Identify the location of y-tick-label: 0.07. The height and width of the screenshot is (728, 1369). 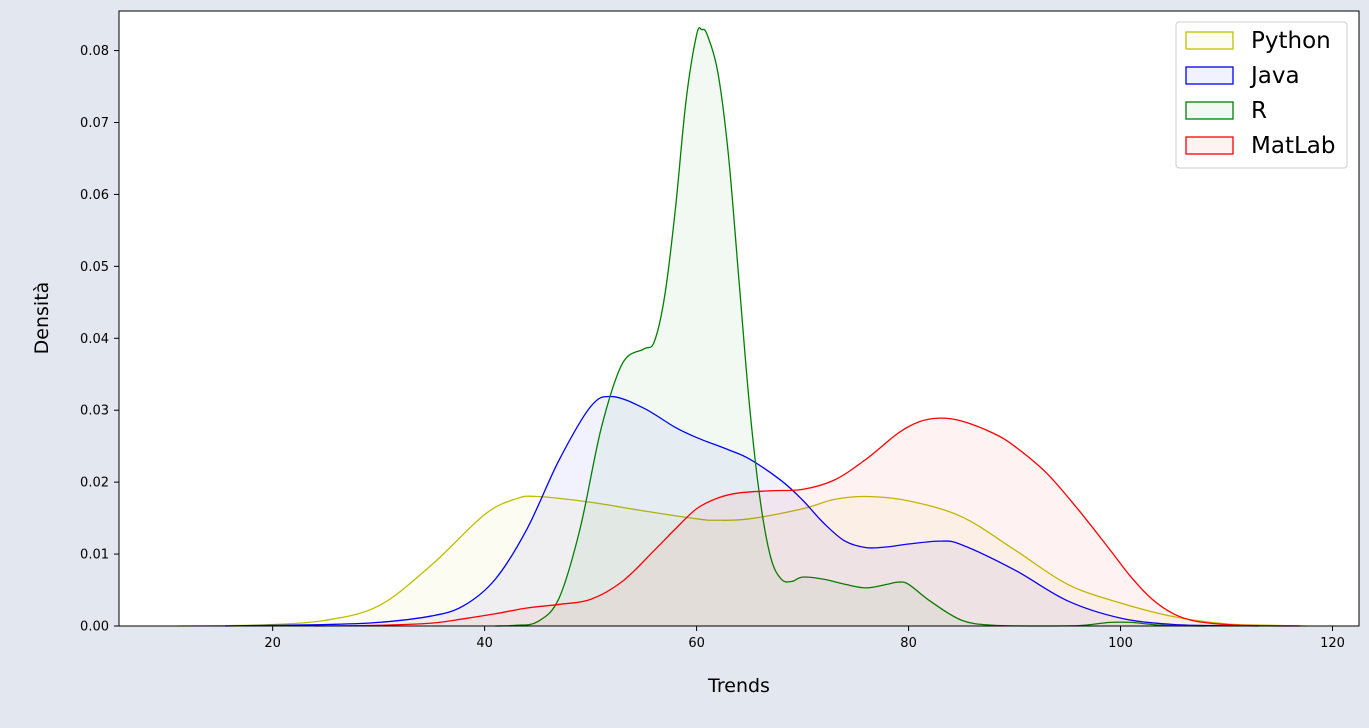
(94, 123).